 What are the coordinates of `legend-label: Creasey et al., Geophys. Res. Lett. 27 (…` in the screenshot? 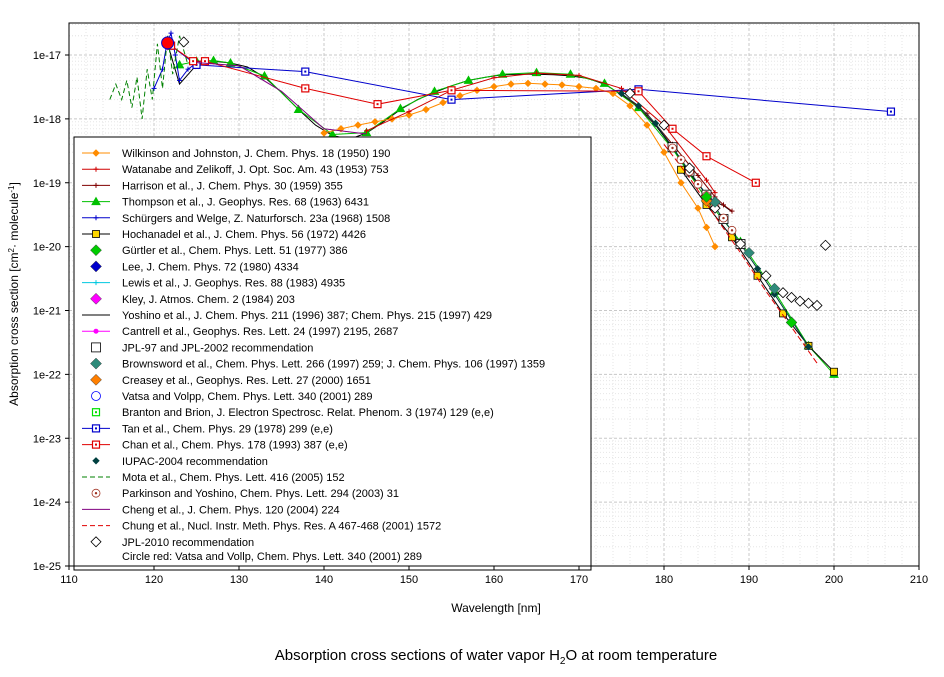 It's located at (246, 381).